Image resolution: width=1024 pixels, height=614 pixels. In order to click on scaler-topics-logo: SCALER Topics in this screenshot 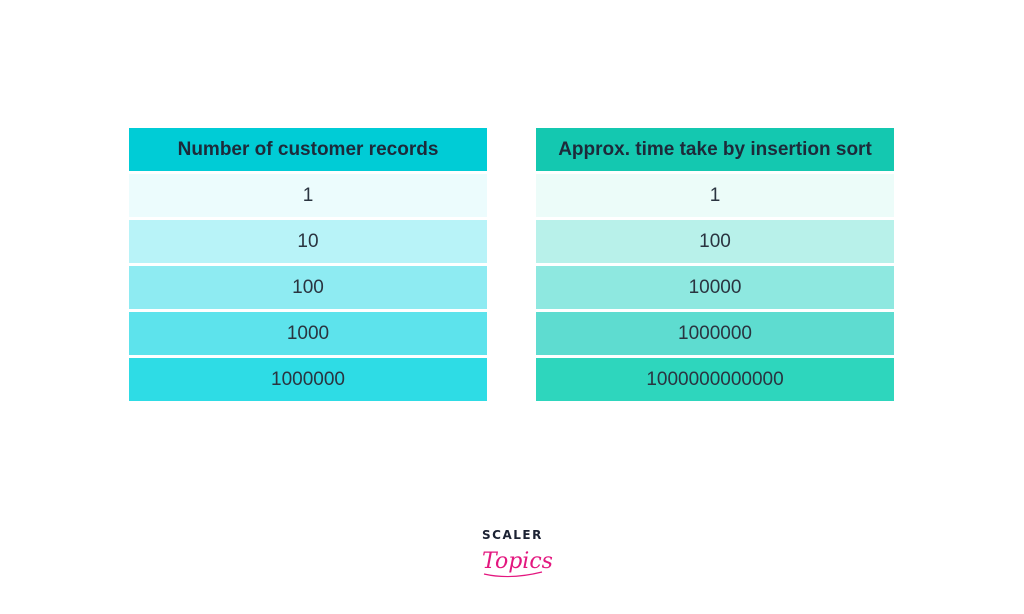, I will do `click(515, 554)`.